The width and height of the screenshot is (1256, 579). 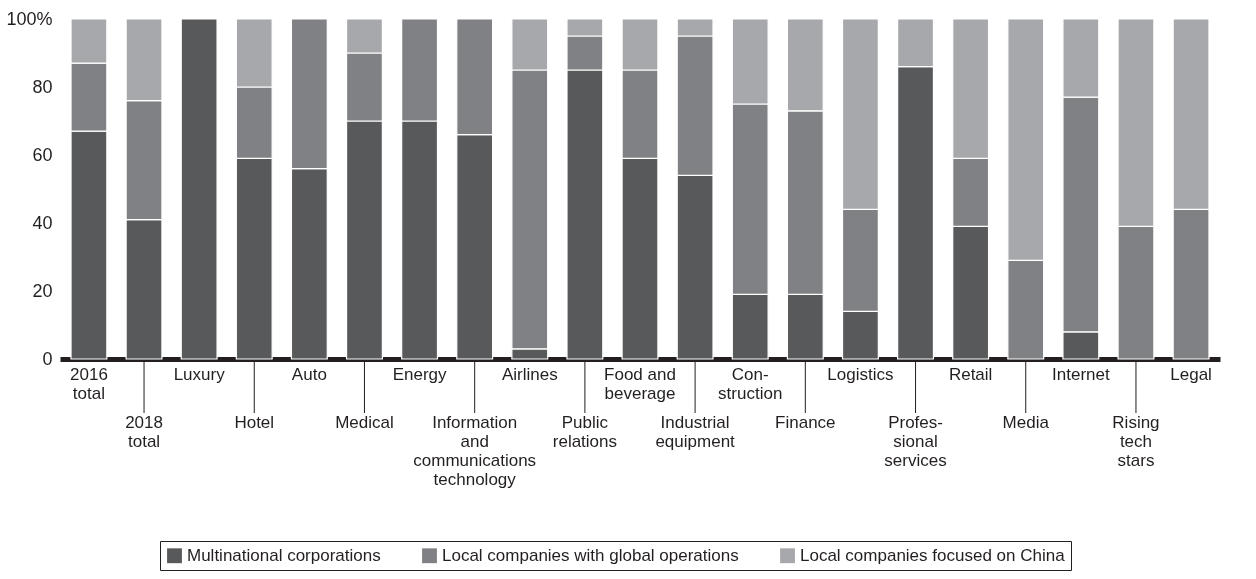 What do you see at coordinates (1136, 441) in the screenshot?
I see `x-tick-label: Rising tech stars` at bounding box center [1136, 441].